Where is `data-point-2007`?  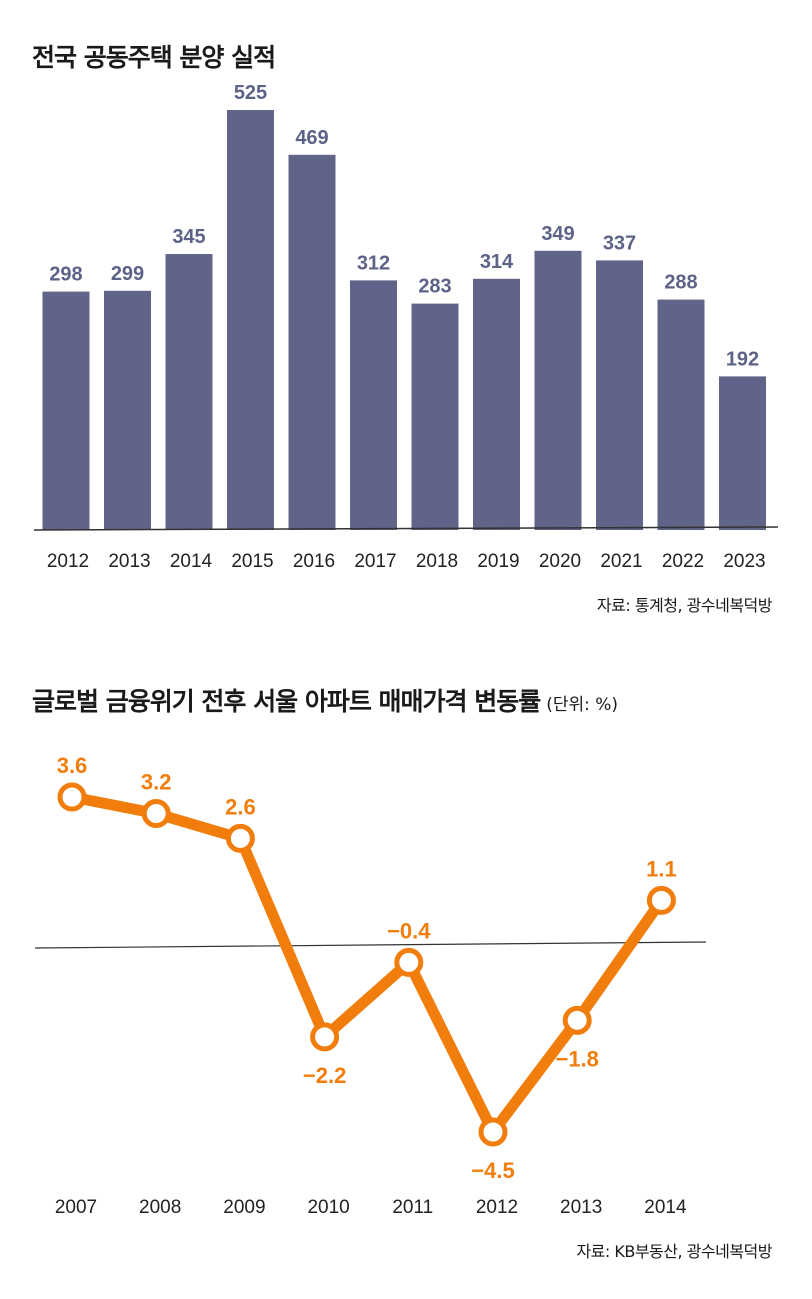 data-point-2007 is located at coordinates (72, 797).